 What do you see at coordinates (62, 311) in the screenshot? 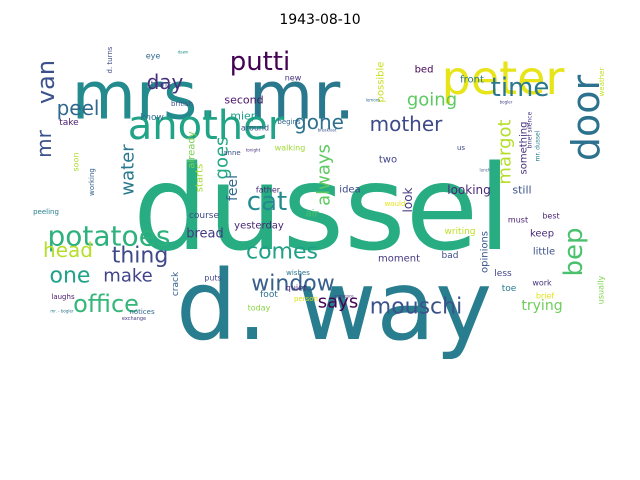
I see `word-mr-bogler: mr. - bogler` at bounding box center [62, 311].